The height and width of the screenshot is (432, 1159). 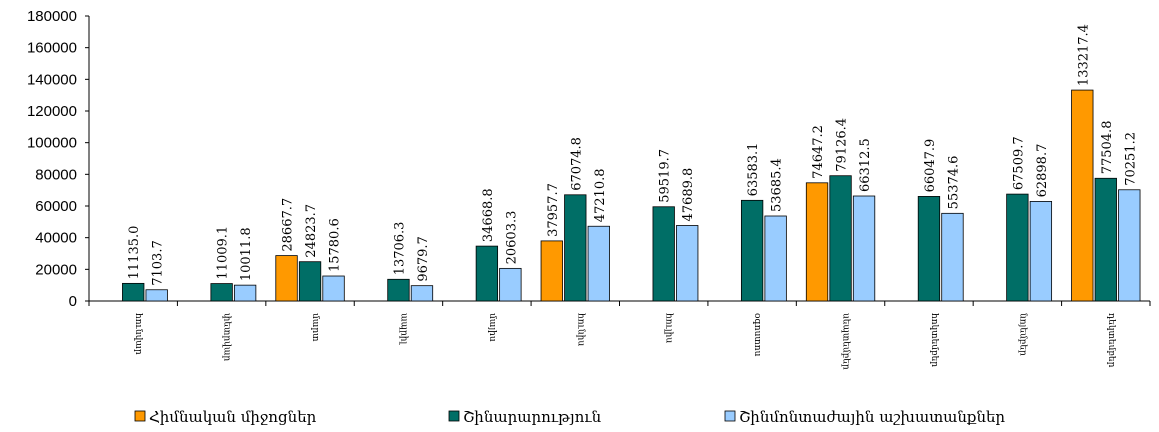 I want to click on y-tick-label: 160000, so click(x=52, y=48).